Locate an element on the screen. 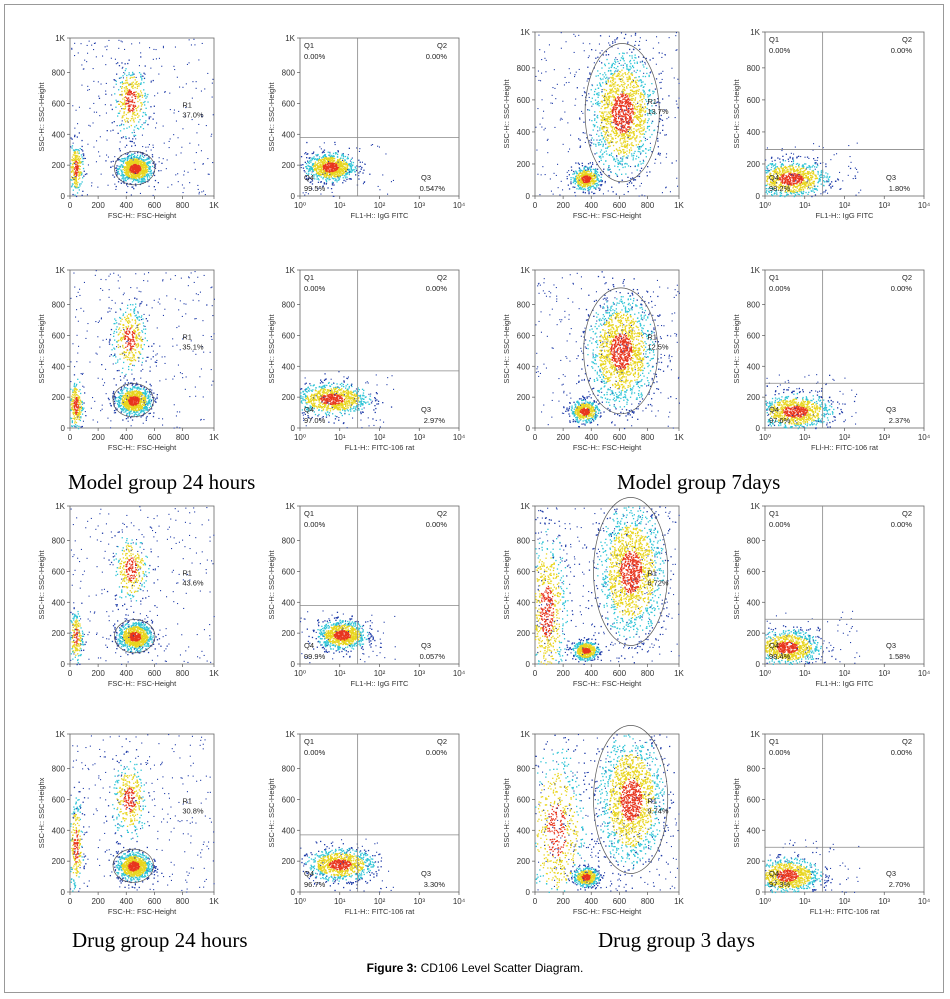 The height and width of the screenshot is (999, 950). quadrant-percent: 99.5% is located at coordinates (315, 188).